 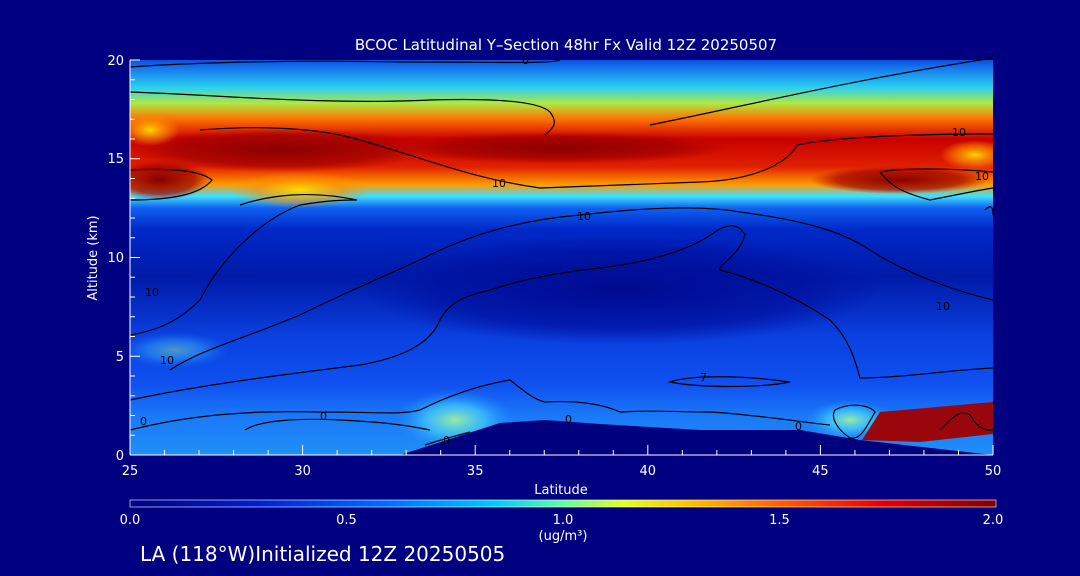 I want to click on y-tick-label: 20, so click(x=115, y=61).